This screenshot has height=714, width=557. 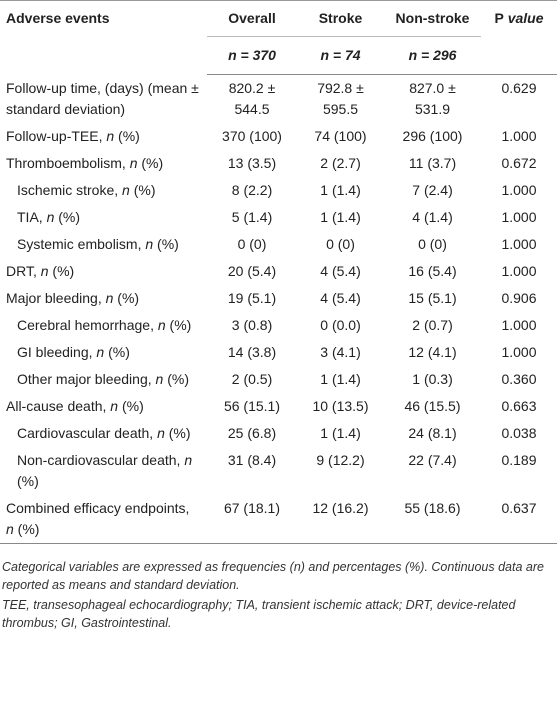 I want to click on cell: 2 (0.7), so click(x=432, y=325).